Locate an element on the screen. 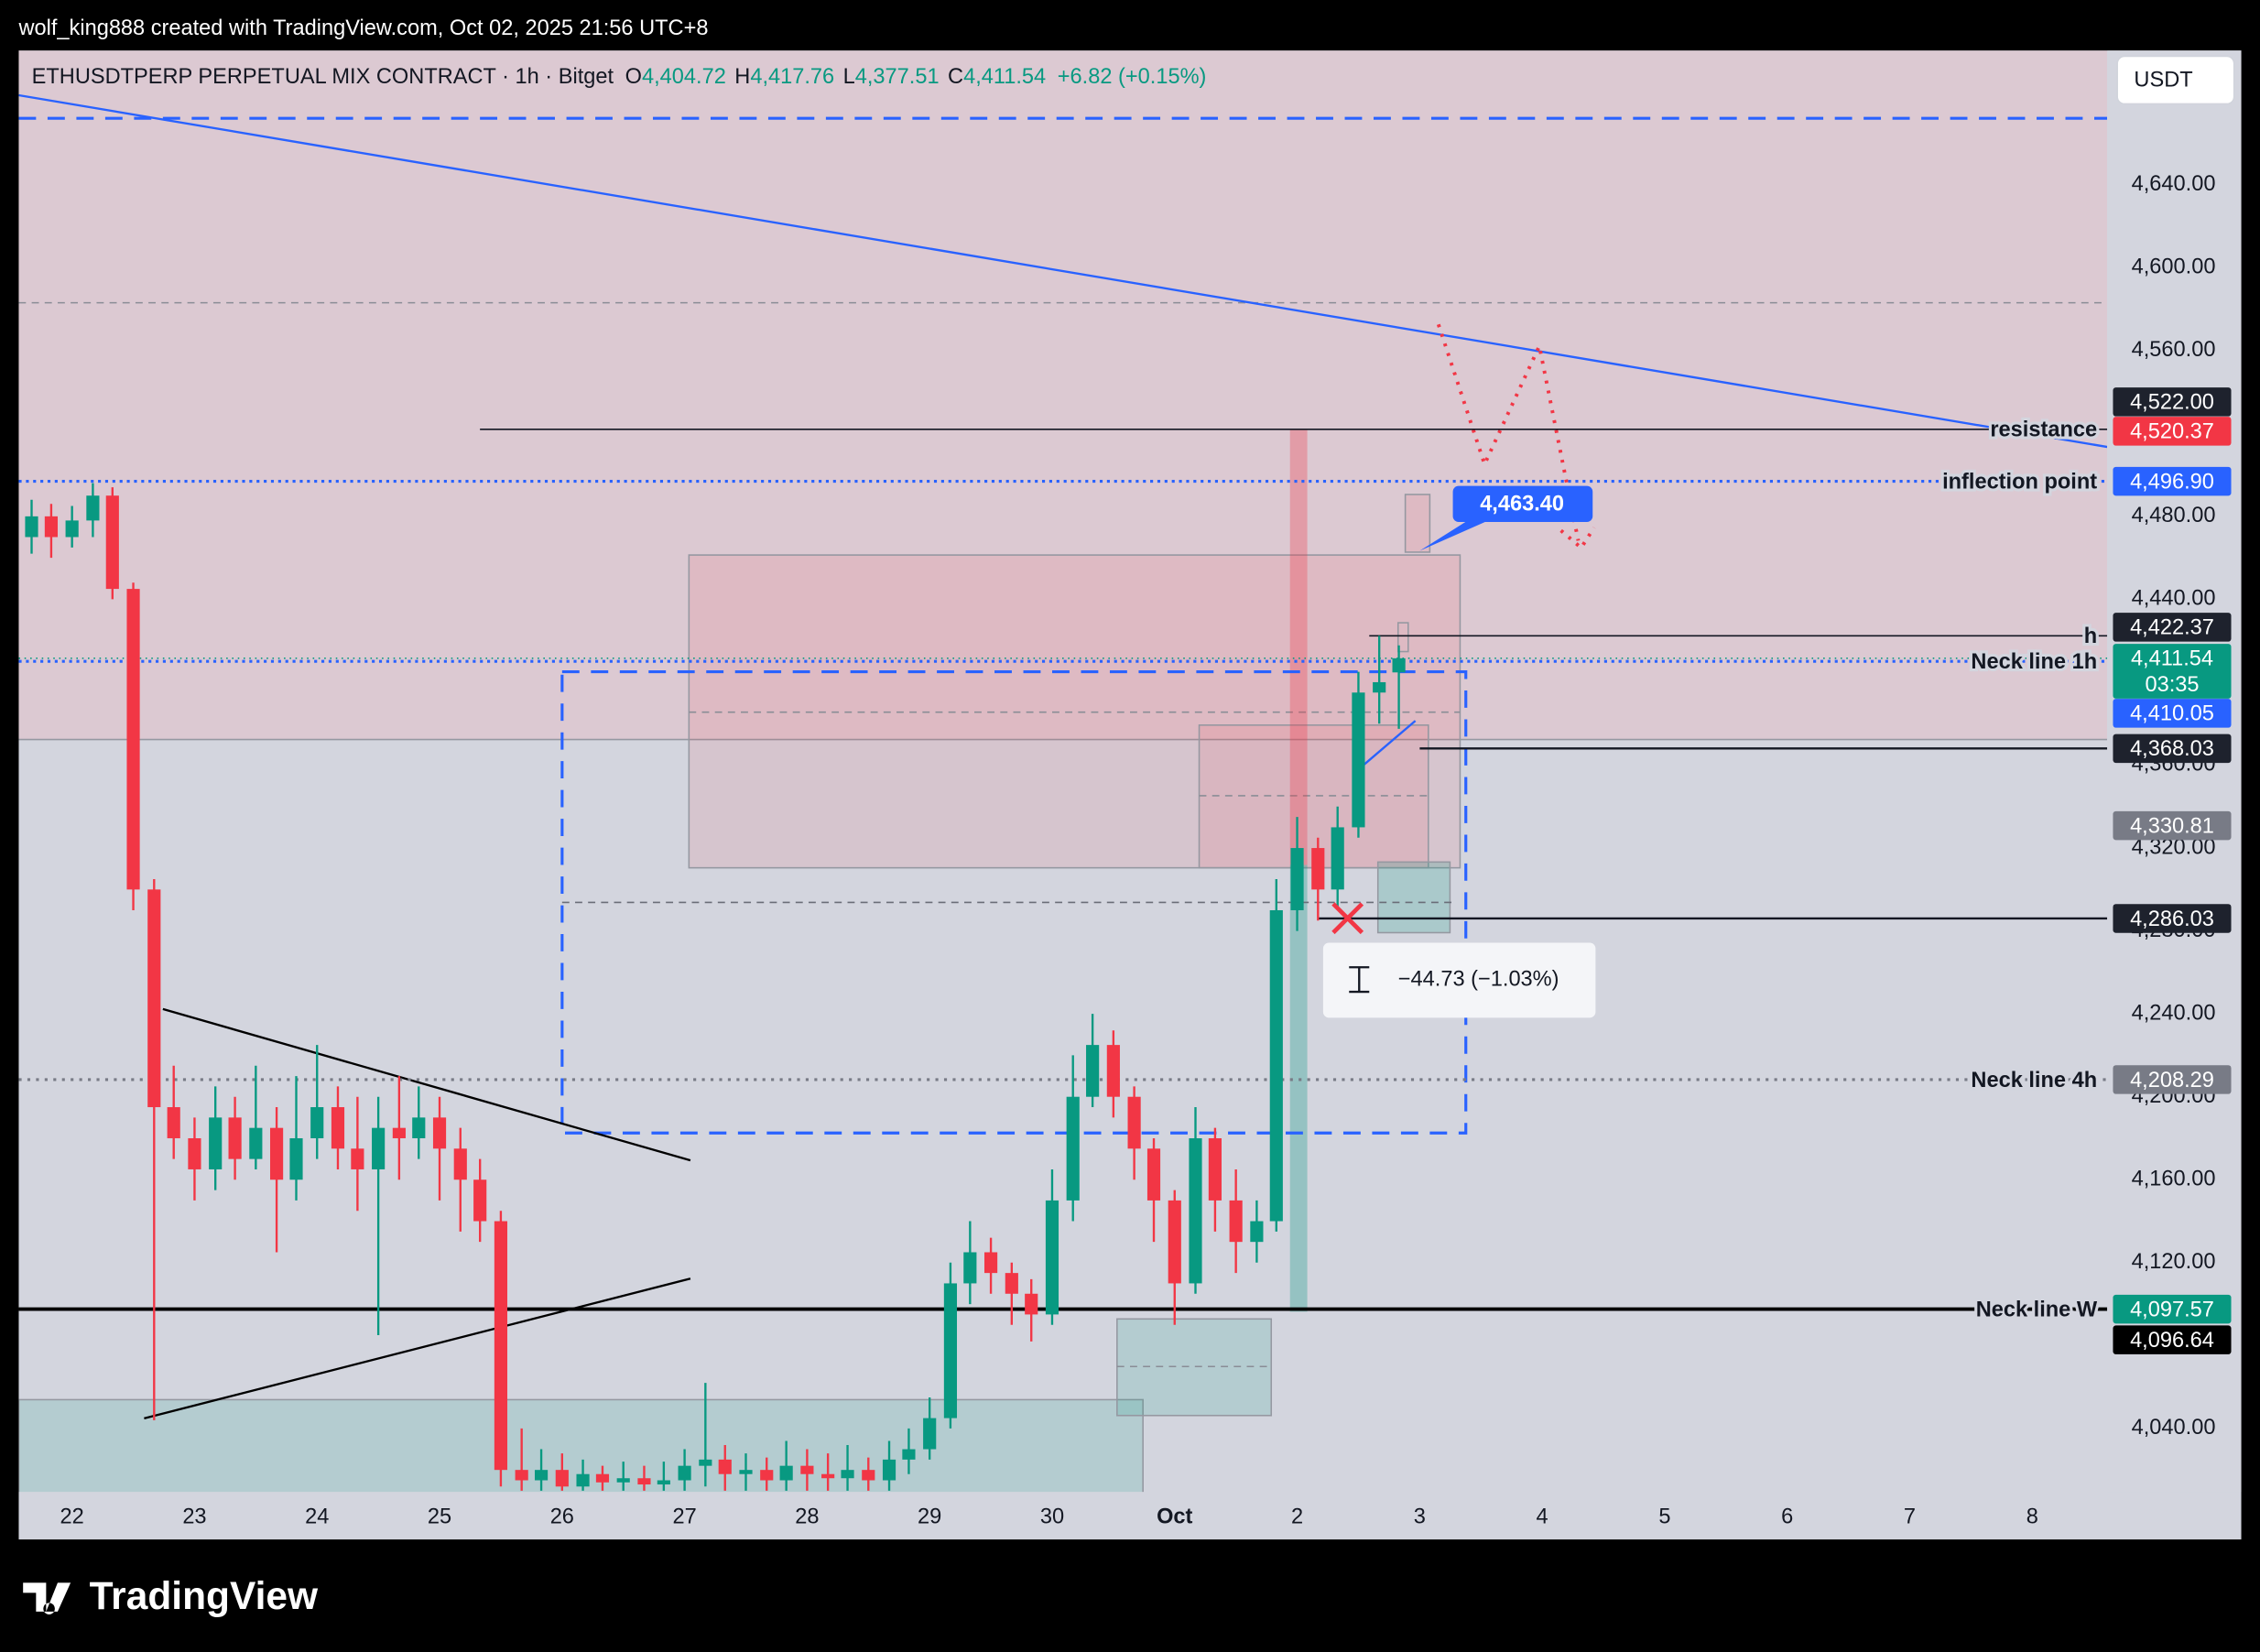 Image resolution: width=2260 pixels, height=1652 pixels. price-axis is located at coordinates (2174, 772).